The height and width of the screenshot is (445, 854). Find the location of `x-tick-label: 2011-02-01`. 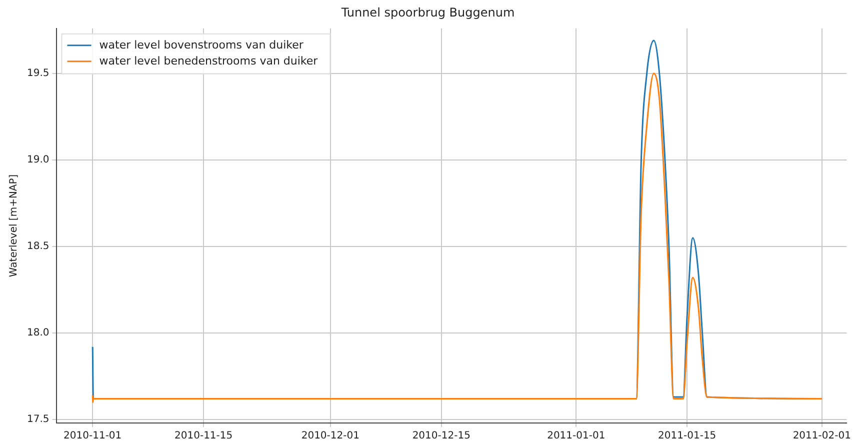

x-tick-label: 2011-02-01 is located at coordinates (821, 436).